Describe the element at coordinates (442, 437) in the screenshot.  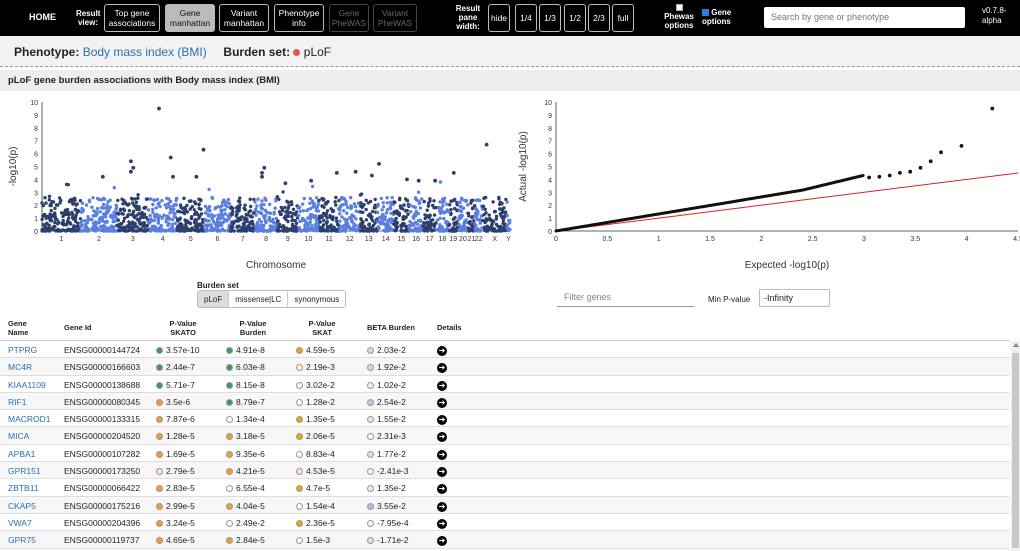
I see `details-button: ➜` at that location.